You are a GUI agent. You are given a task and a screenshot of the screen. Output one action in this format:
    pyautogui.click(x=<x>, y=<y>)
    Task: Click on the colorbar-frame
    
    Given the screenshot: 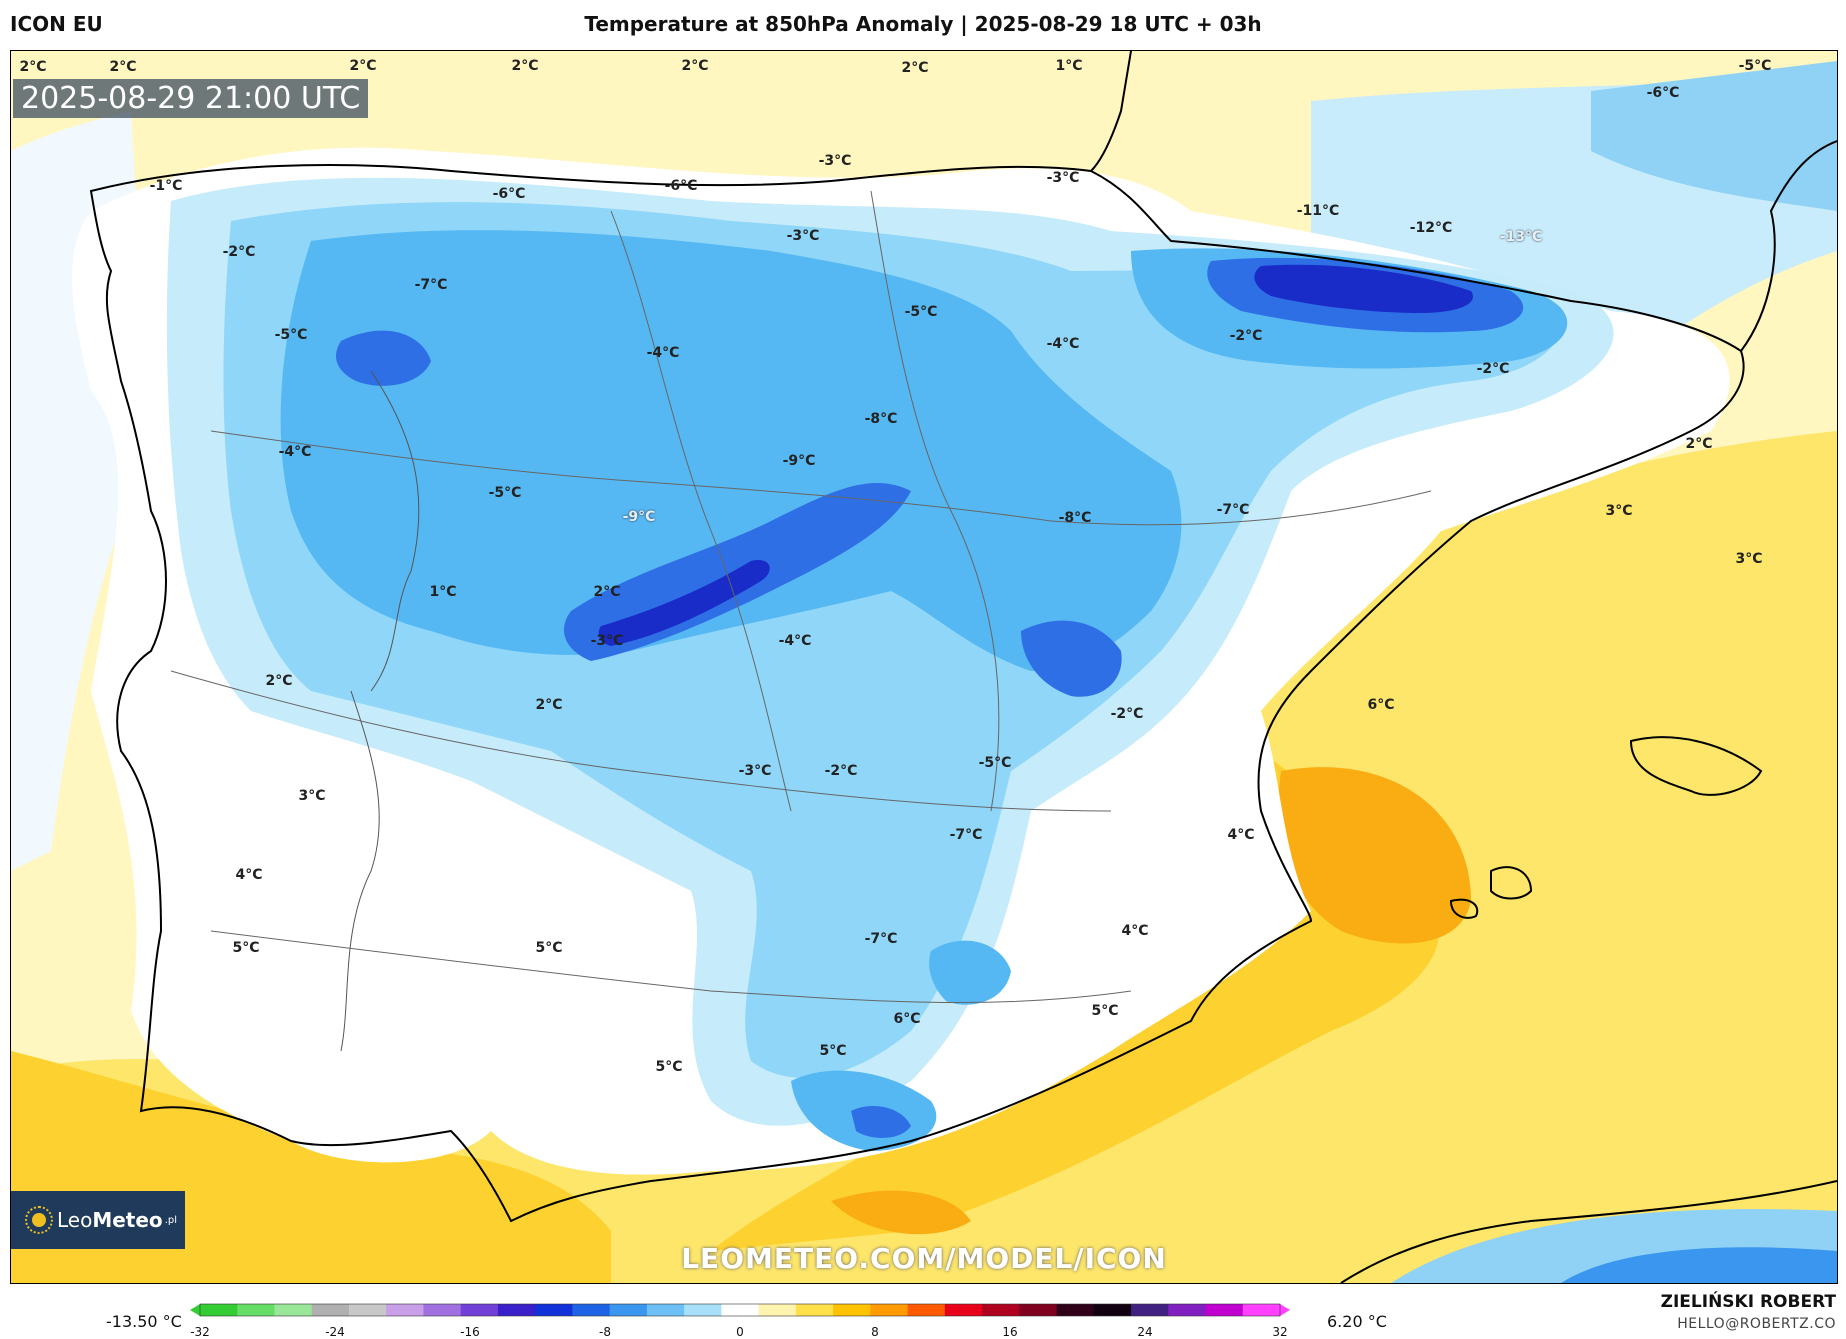 What is the action you would take?
    pyautogui.click(x=740, y=1310)
    